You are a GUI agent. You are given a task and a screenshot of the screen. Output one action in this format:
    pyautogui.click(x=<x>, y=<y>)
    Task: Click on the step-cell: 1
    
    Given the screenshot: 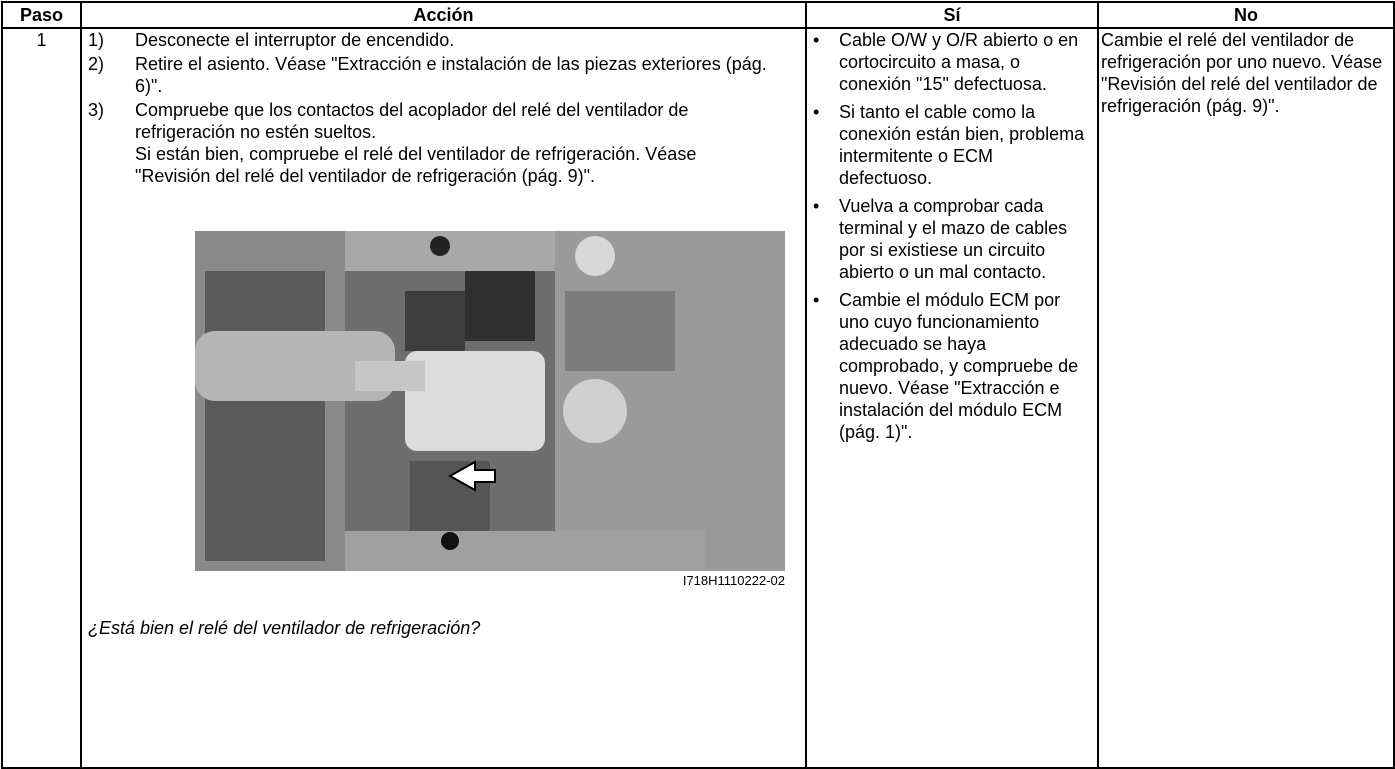 What is the action you would take?
    pyautogui.click(x=41, y=398)
    